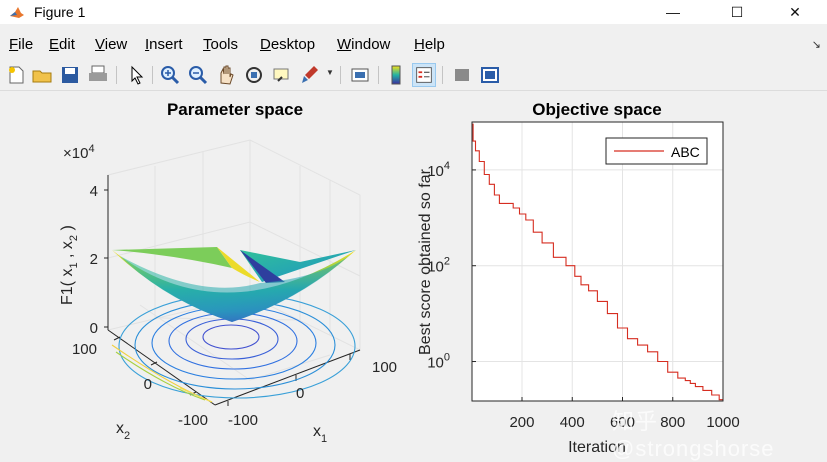  I want to click on print-icon, so click(98, 75).